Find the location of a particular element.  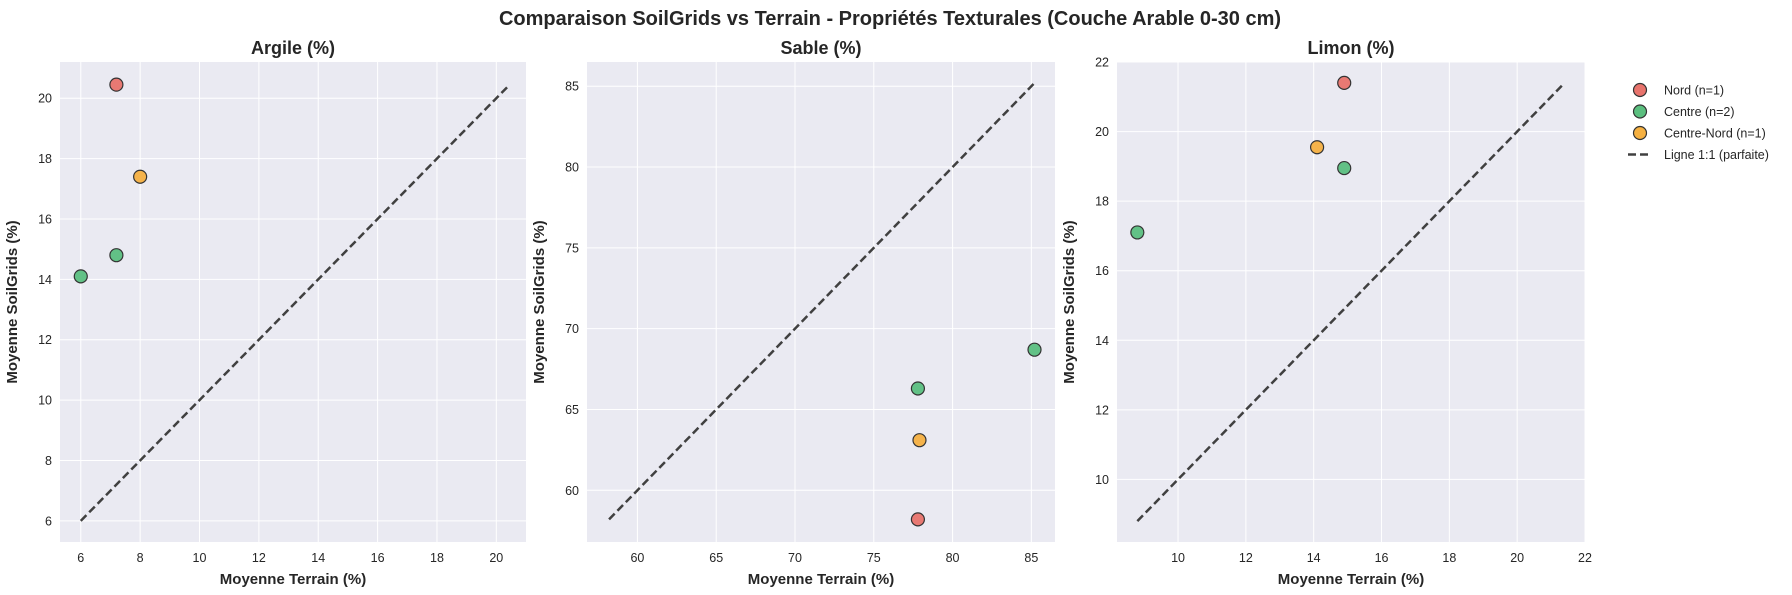

legend-entry: Ligne 1:1 (parfaite) is located at coordinates (1698, 155).